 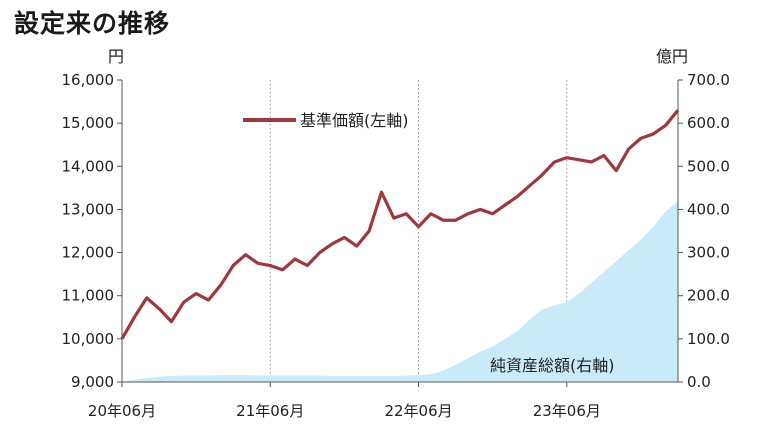 What do you see at coordinates (708, 253) in the screenshot?
I see `right-tick-label: 300.0` at bounding box center [708, 253].